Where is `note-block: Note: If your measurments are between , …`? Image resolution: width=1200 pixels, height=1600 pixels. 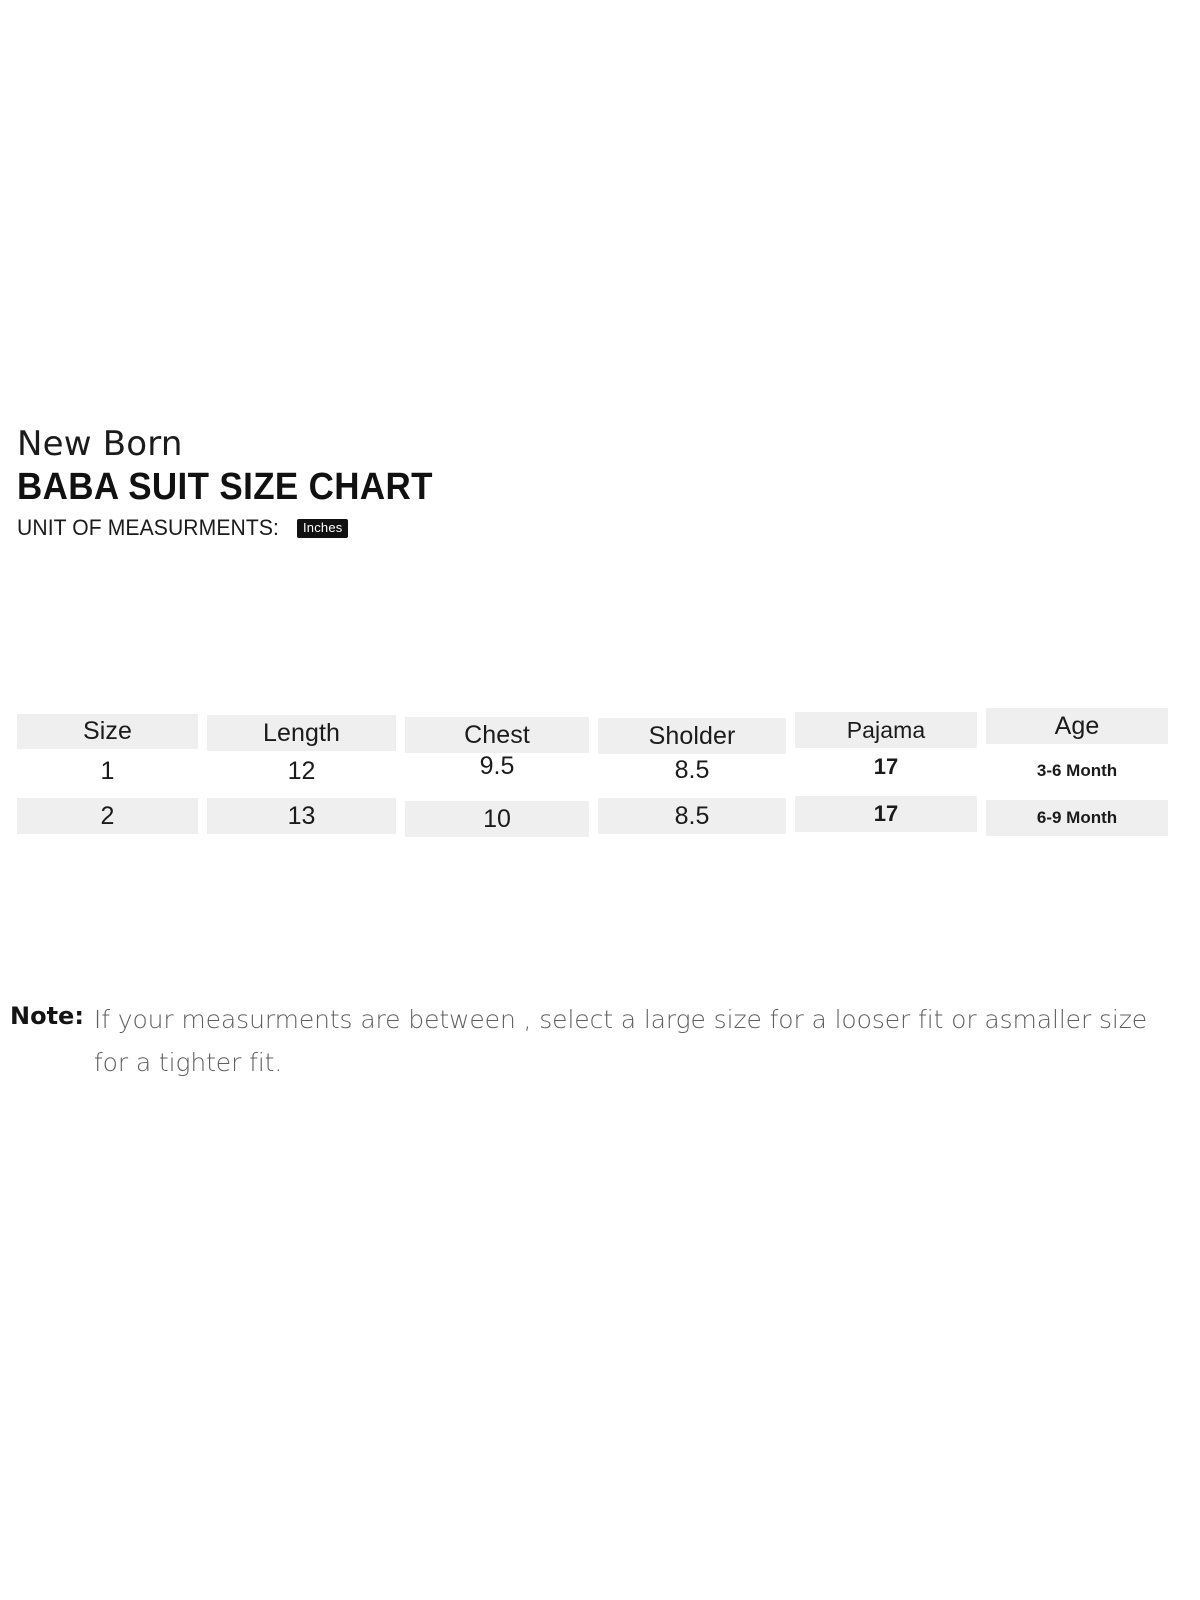 note-block: Note: If your measurments are between , … is located at coordinates (590, 1041).